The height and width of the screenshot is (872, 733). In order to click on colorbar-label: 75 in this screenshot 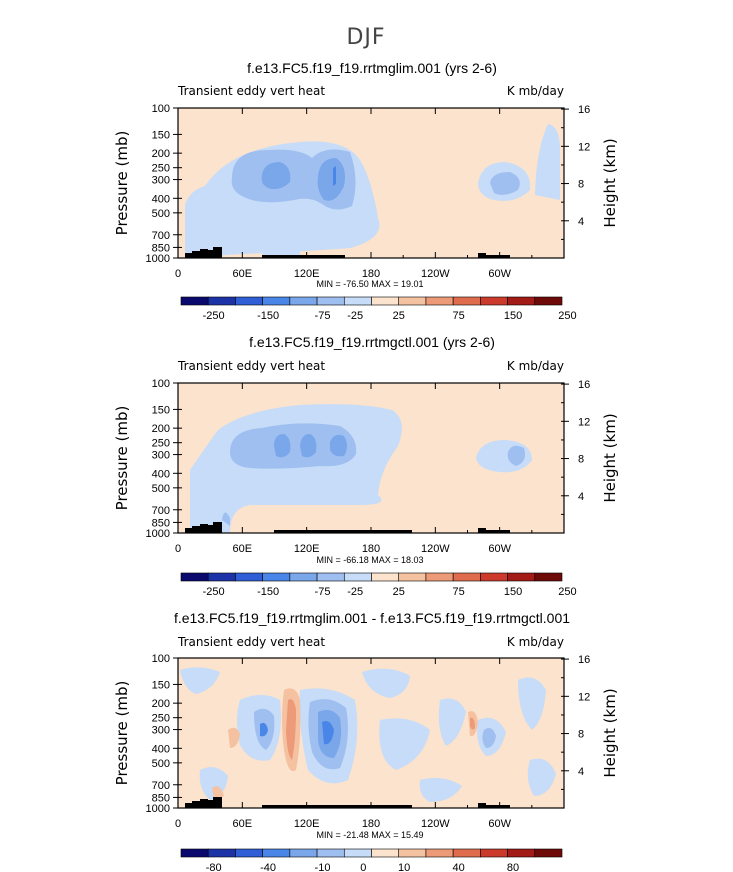, I will do `click(458, 316)`.